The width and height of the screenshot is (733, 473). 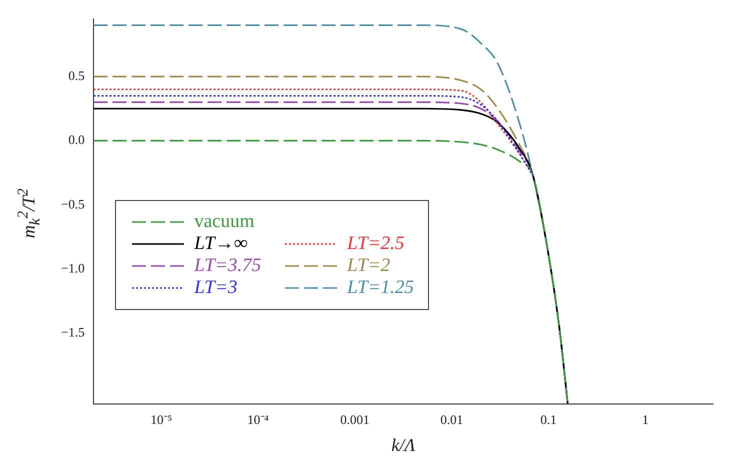 I want to click on legend-label: vacuum, so click(x=224, y=221).